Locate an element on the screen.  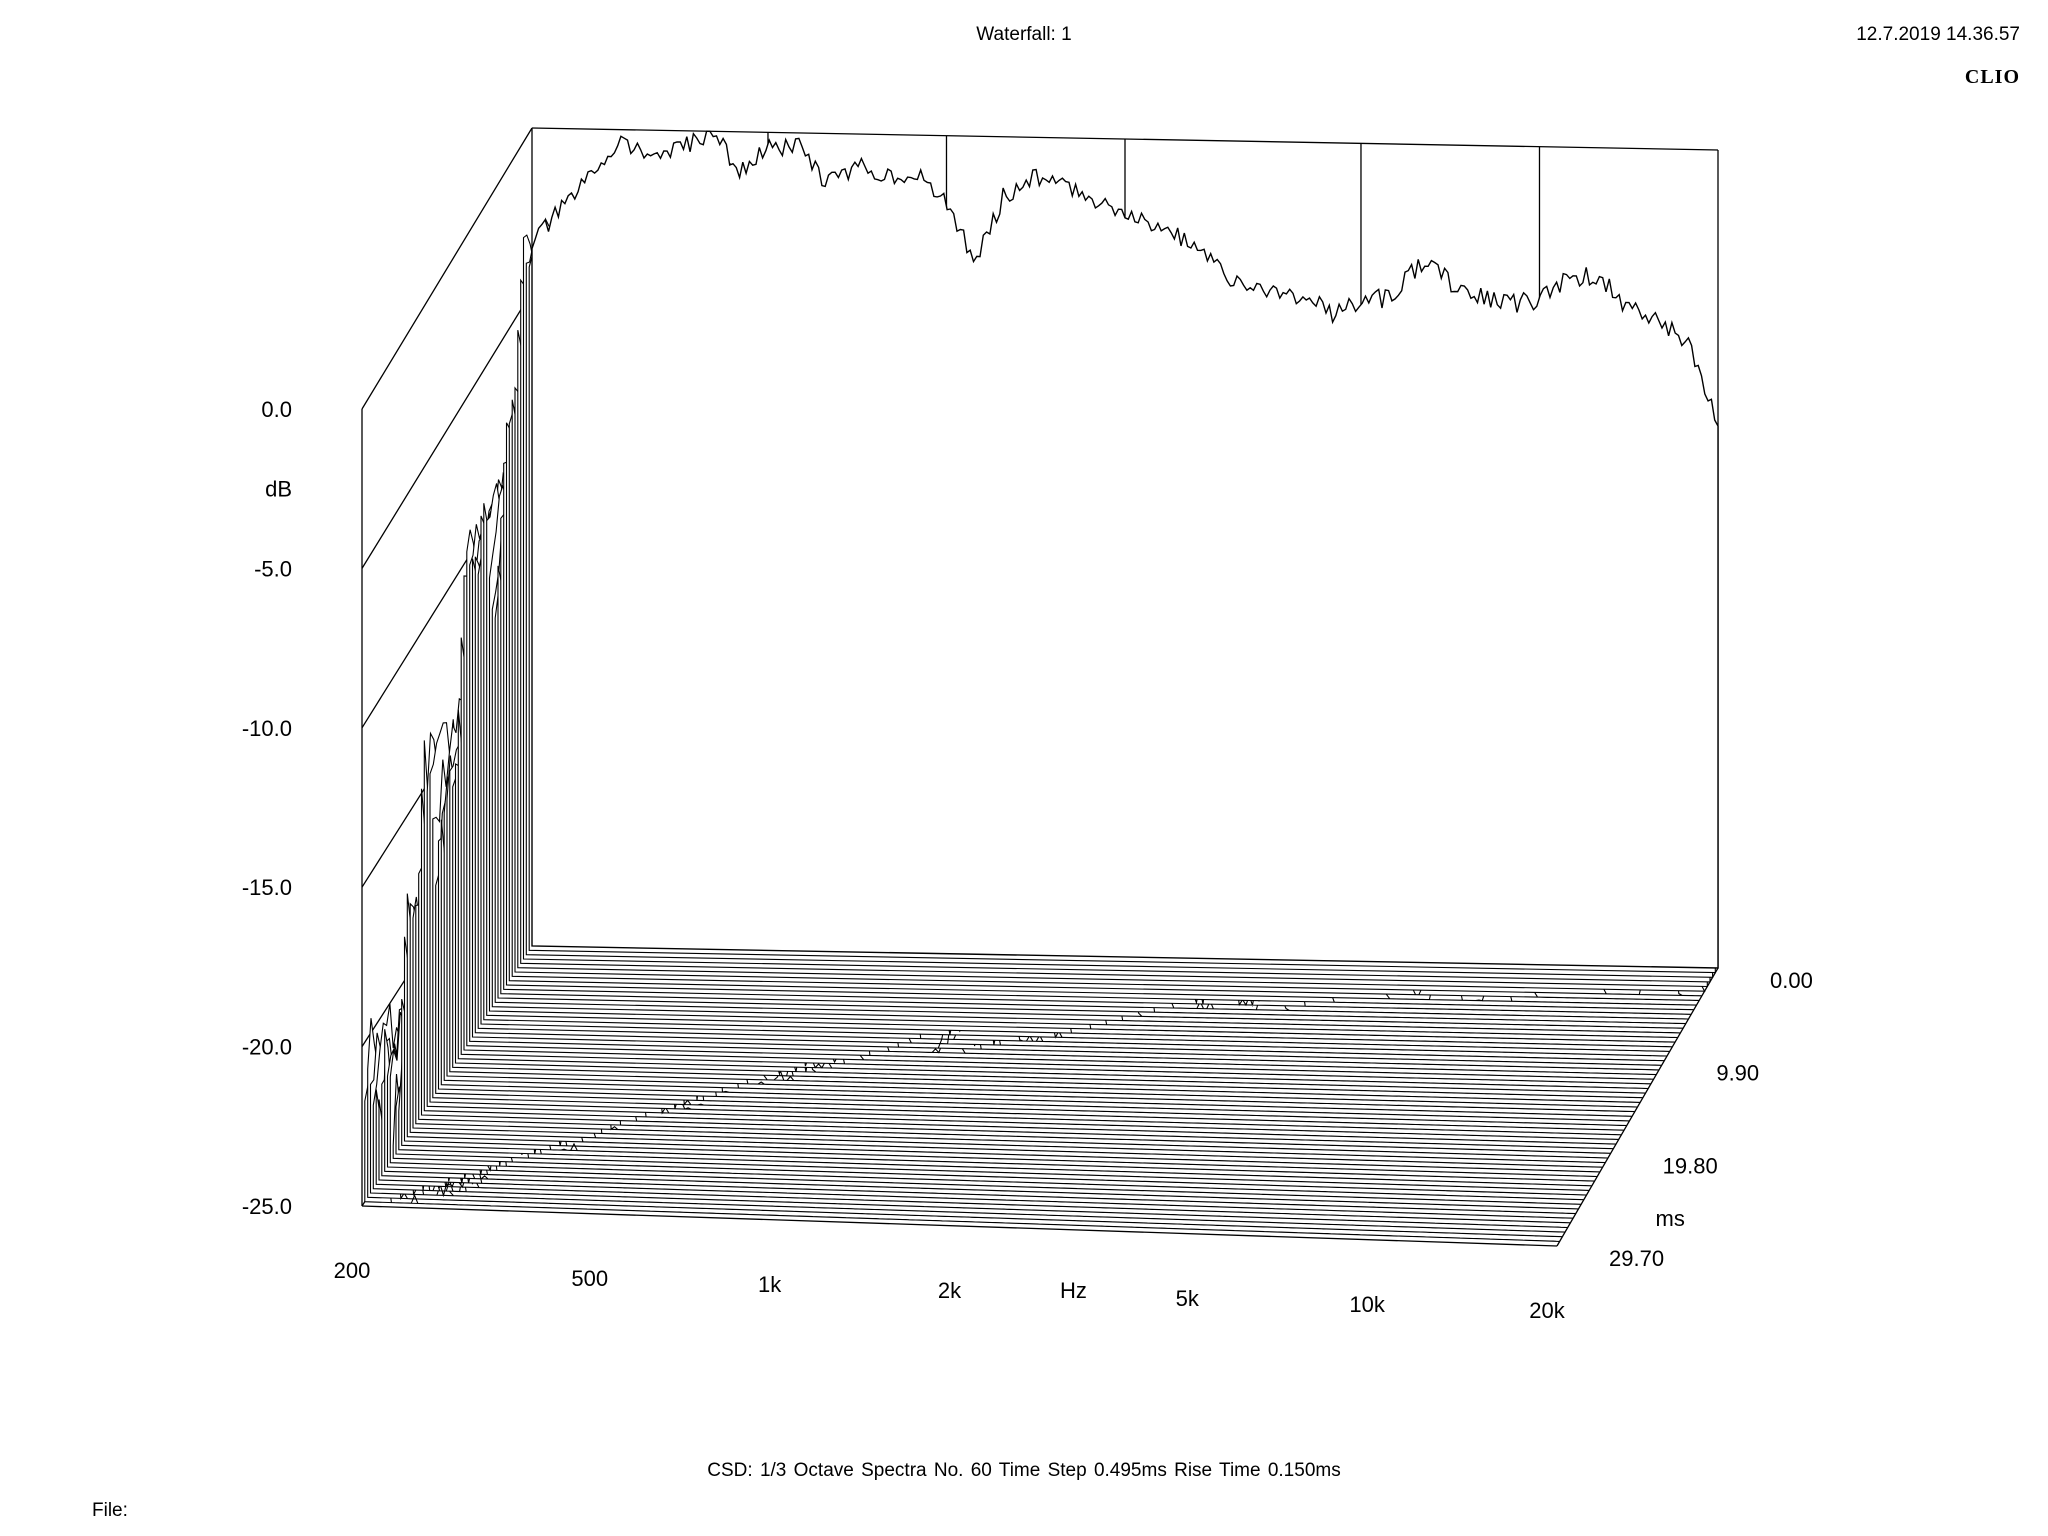
front-base-edge is located at coordinates (959, 1226).